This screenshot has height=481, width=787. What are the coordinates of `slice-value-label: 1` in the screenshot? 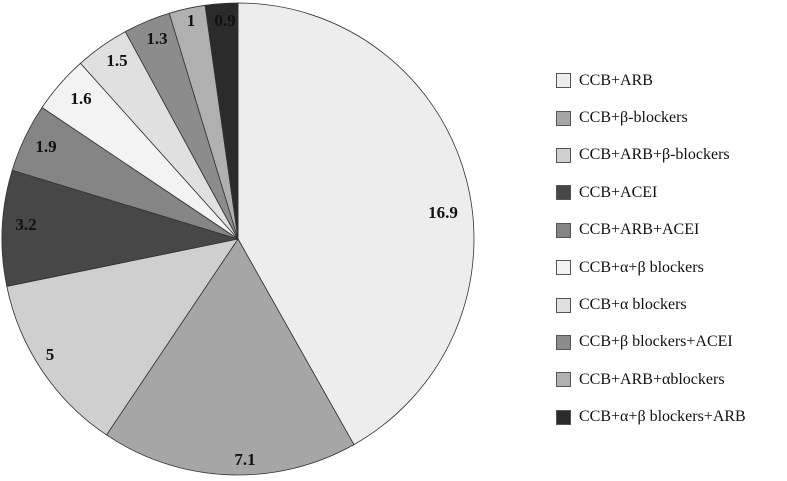 It's located at (191, 20).